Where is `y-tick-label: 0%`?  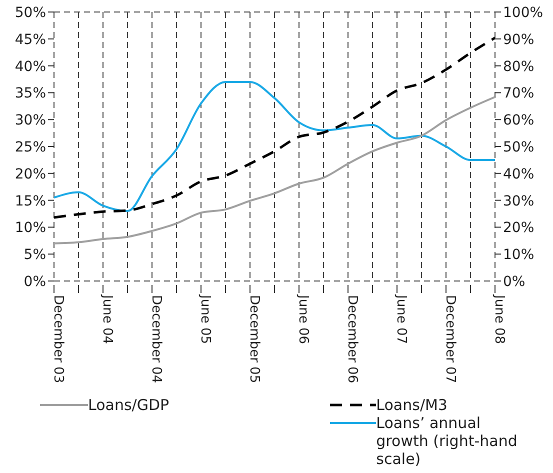
y-tick-label: 0% is located at coordinates (35, 282).